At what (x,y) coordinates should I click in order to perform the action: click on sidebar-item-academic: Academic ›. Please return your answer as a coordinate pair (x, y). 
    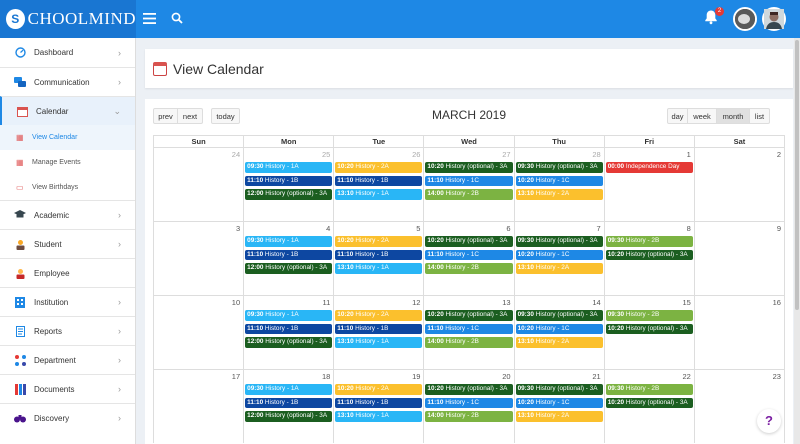
    Looking at the image, I should click on (67, 214).